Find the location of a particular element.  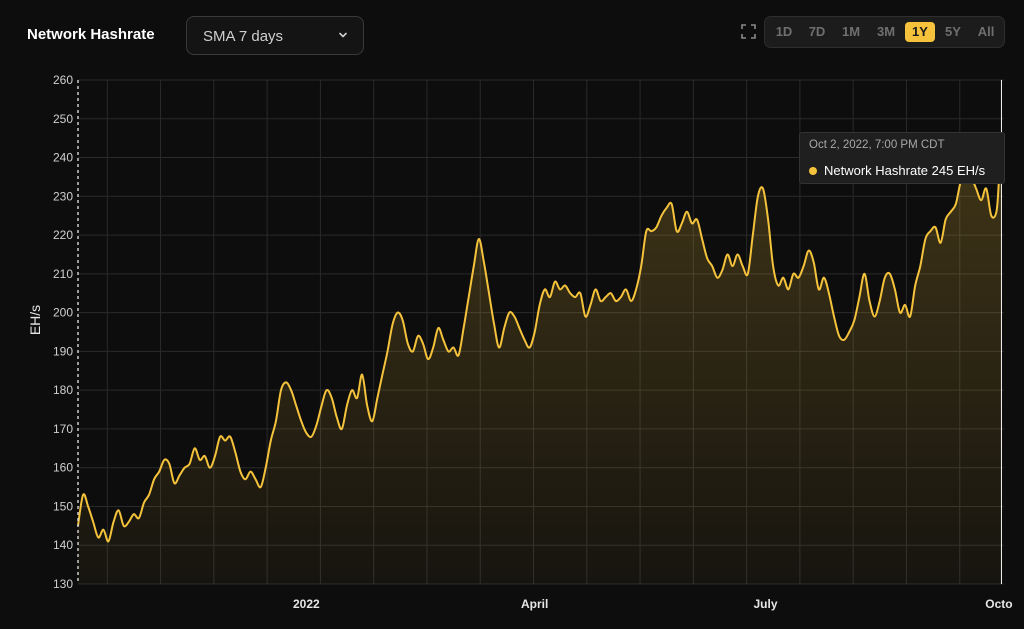

series-color-dot is located at coordinates (813, 171).